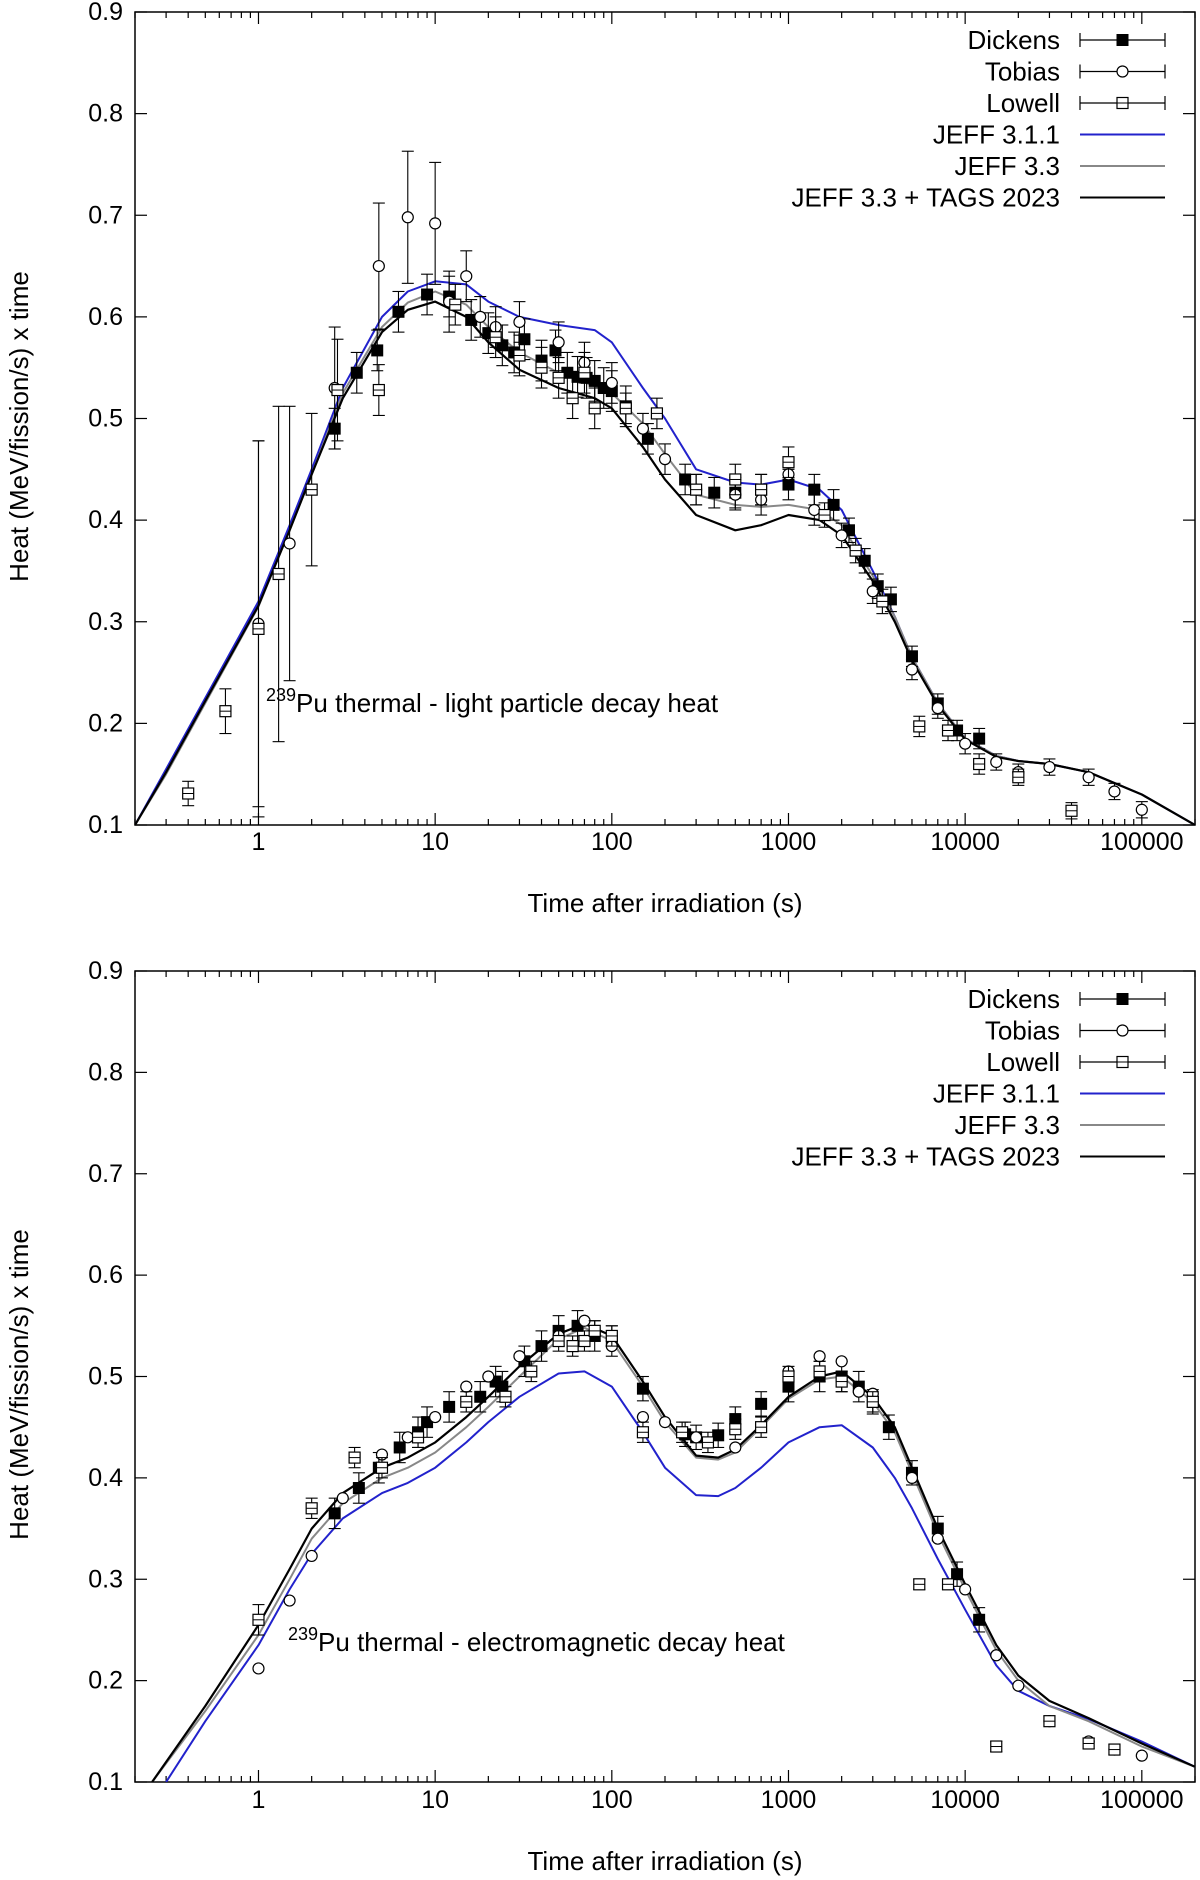 This screenshot has height=1880, width=1200. What do you see at coordinates (281, 695) in the screenshot?
I see `annotation-superscript: 239` at bounding box center [281, 695].